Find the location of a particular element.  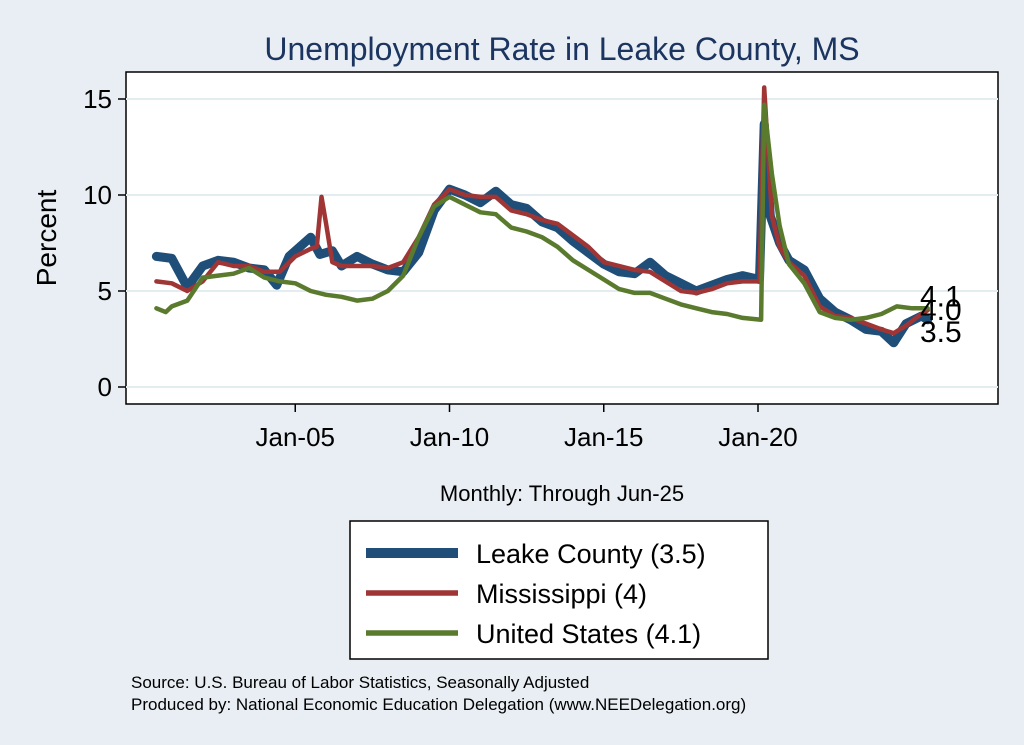

x-tick-label: Jan-05 is located at coordinates (296, 437).